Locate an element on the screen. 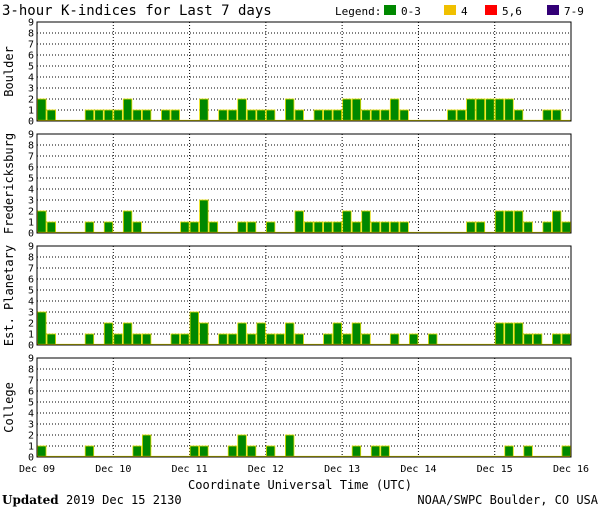  x-axis-label: Coordinate Universal Time (UTC) is located at coordinates (300, 485).